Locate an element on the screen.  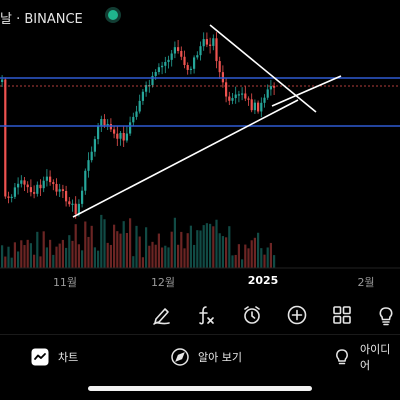
bottom-navigation: 차트 알아 보기 아이디어 is located at coordinates (200, 357).